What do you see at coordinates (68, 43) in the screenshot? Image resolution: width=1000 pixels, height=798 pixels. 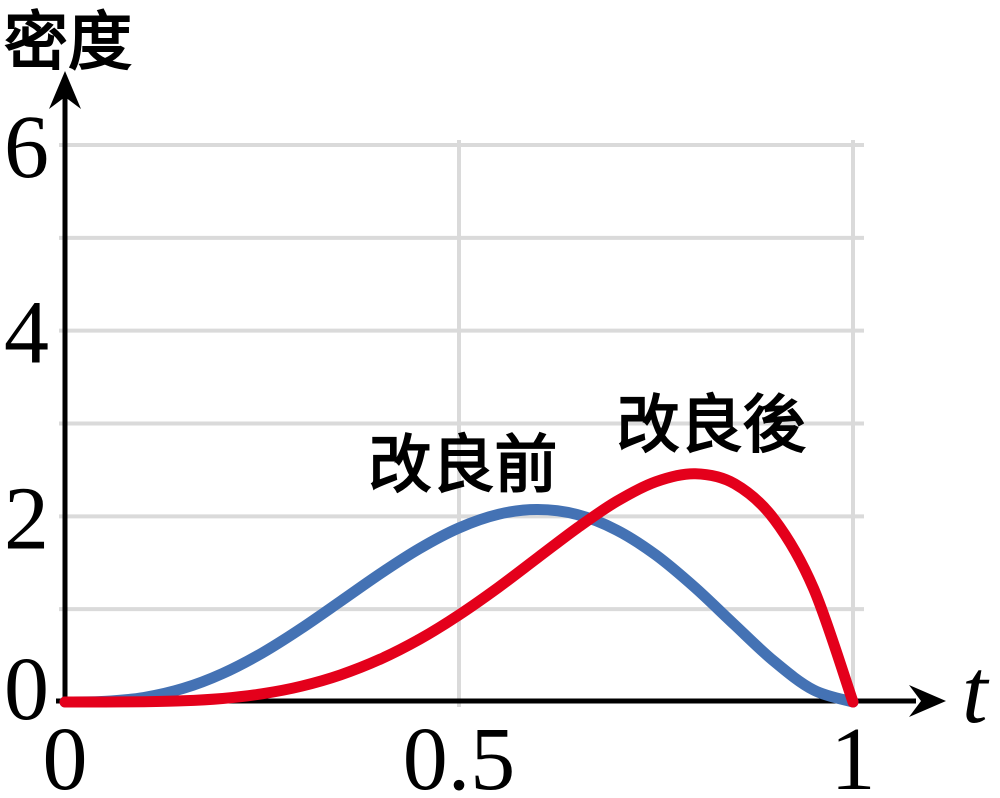 I see `y-axis-title: 密度` at bounding box center [68, 43].